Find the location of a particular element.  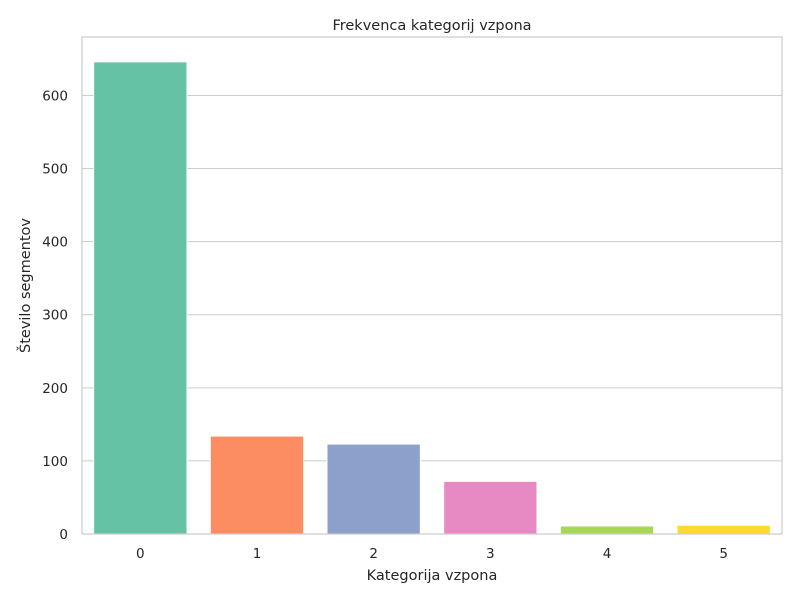

y-tick-label: 500 is located at coordinates (55, 170).